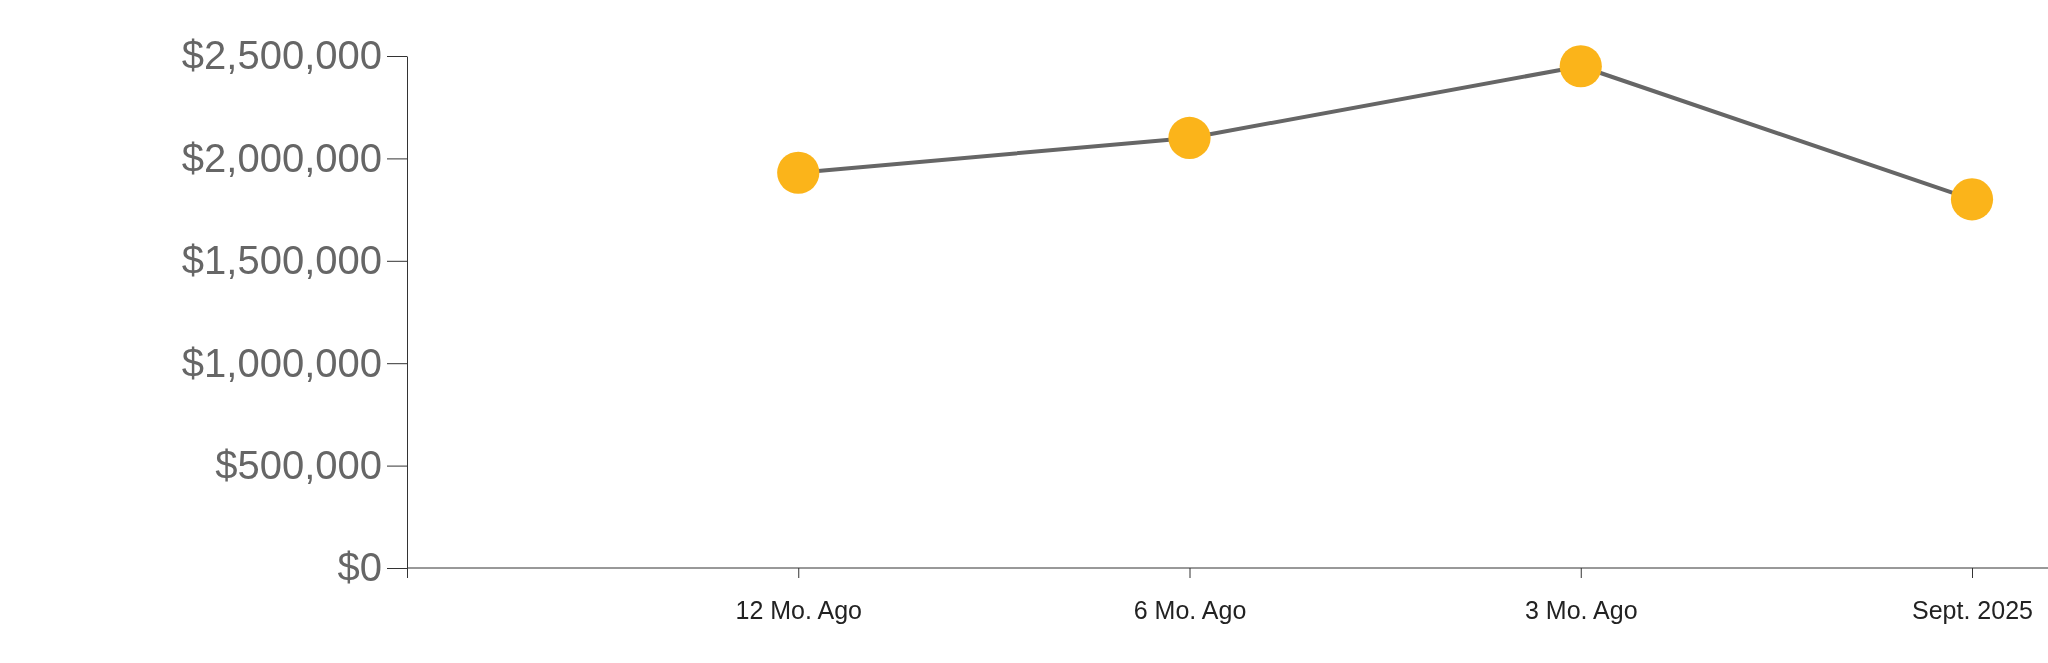  I want to click on x-tick-label: 12 Mo. Ago, so click(798, 609).